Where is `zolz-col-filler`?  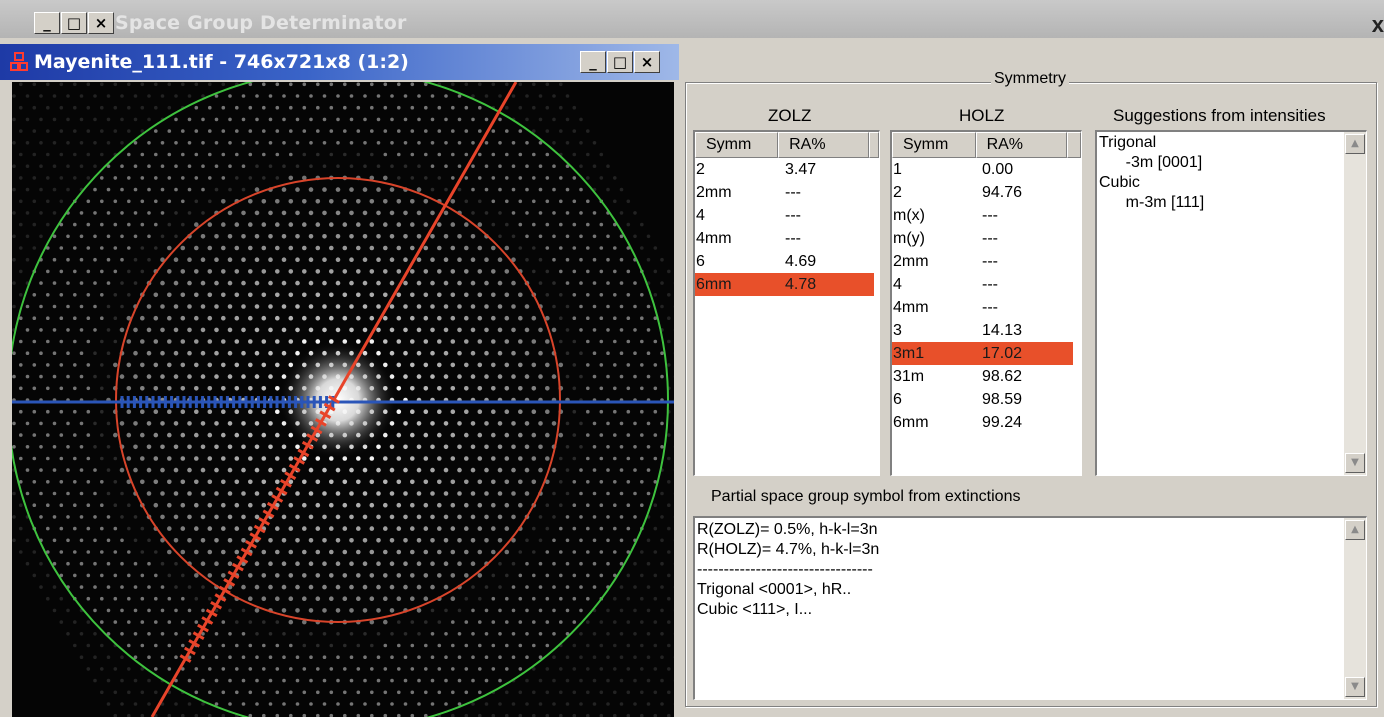
zolz-col-filler is located at coordinates (874, 145).